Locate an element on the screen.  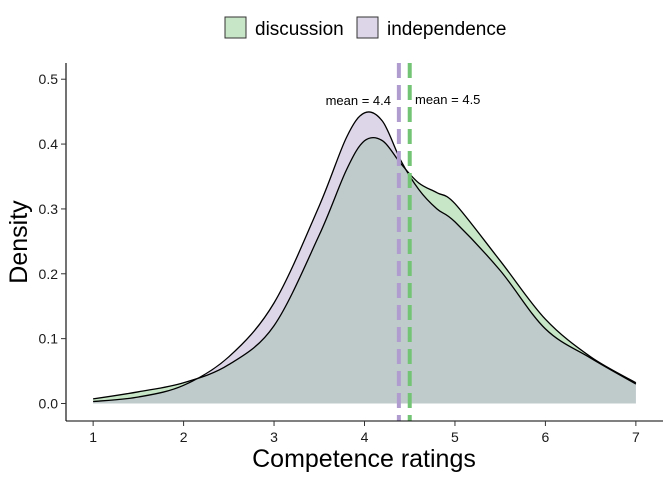
x-tick-label: 1 is located at coordinates (93, 437).